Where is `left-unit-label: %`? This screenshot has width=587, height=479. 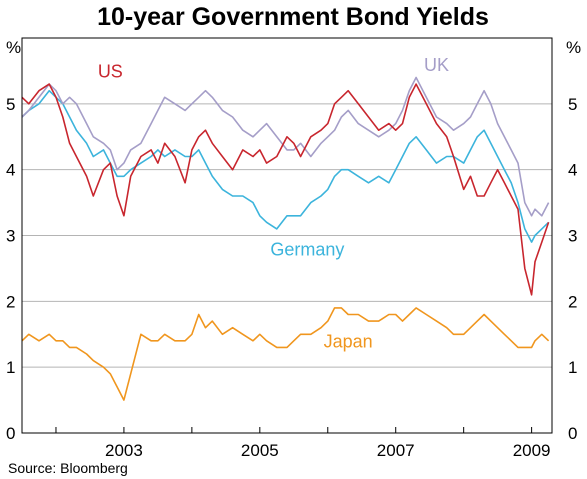
left-unit-label: % is located at coordinates (13, 47).